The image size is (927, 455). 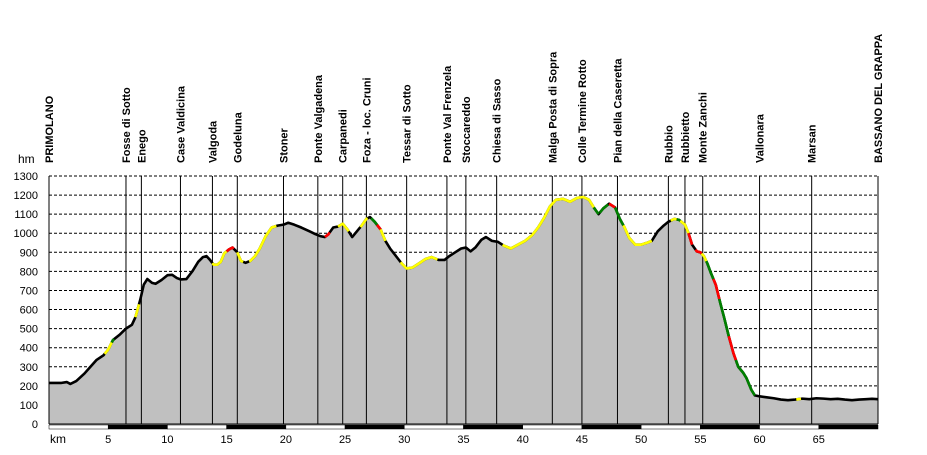 What do you see at coordinates (408, 123) in the screenshot?
I see `waypoint-label-10: Tessar di Sotto` at bounding box center [408, 123].